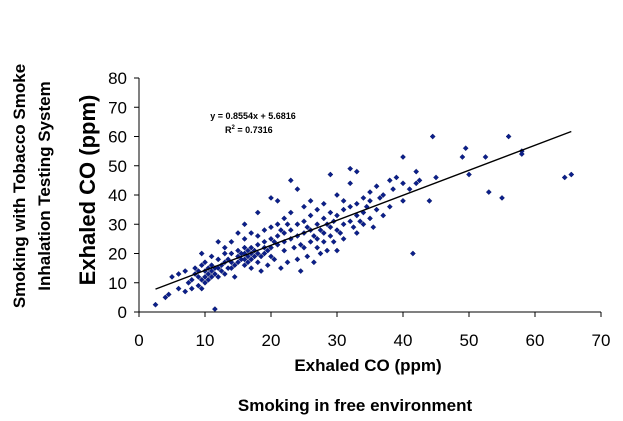 Image resolution: width=623 pixels, height=421 pixels. I want to click on y-tick-label: 0, so click(122, 312).